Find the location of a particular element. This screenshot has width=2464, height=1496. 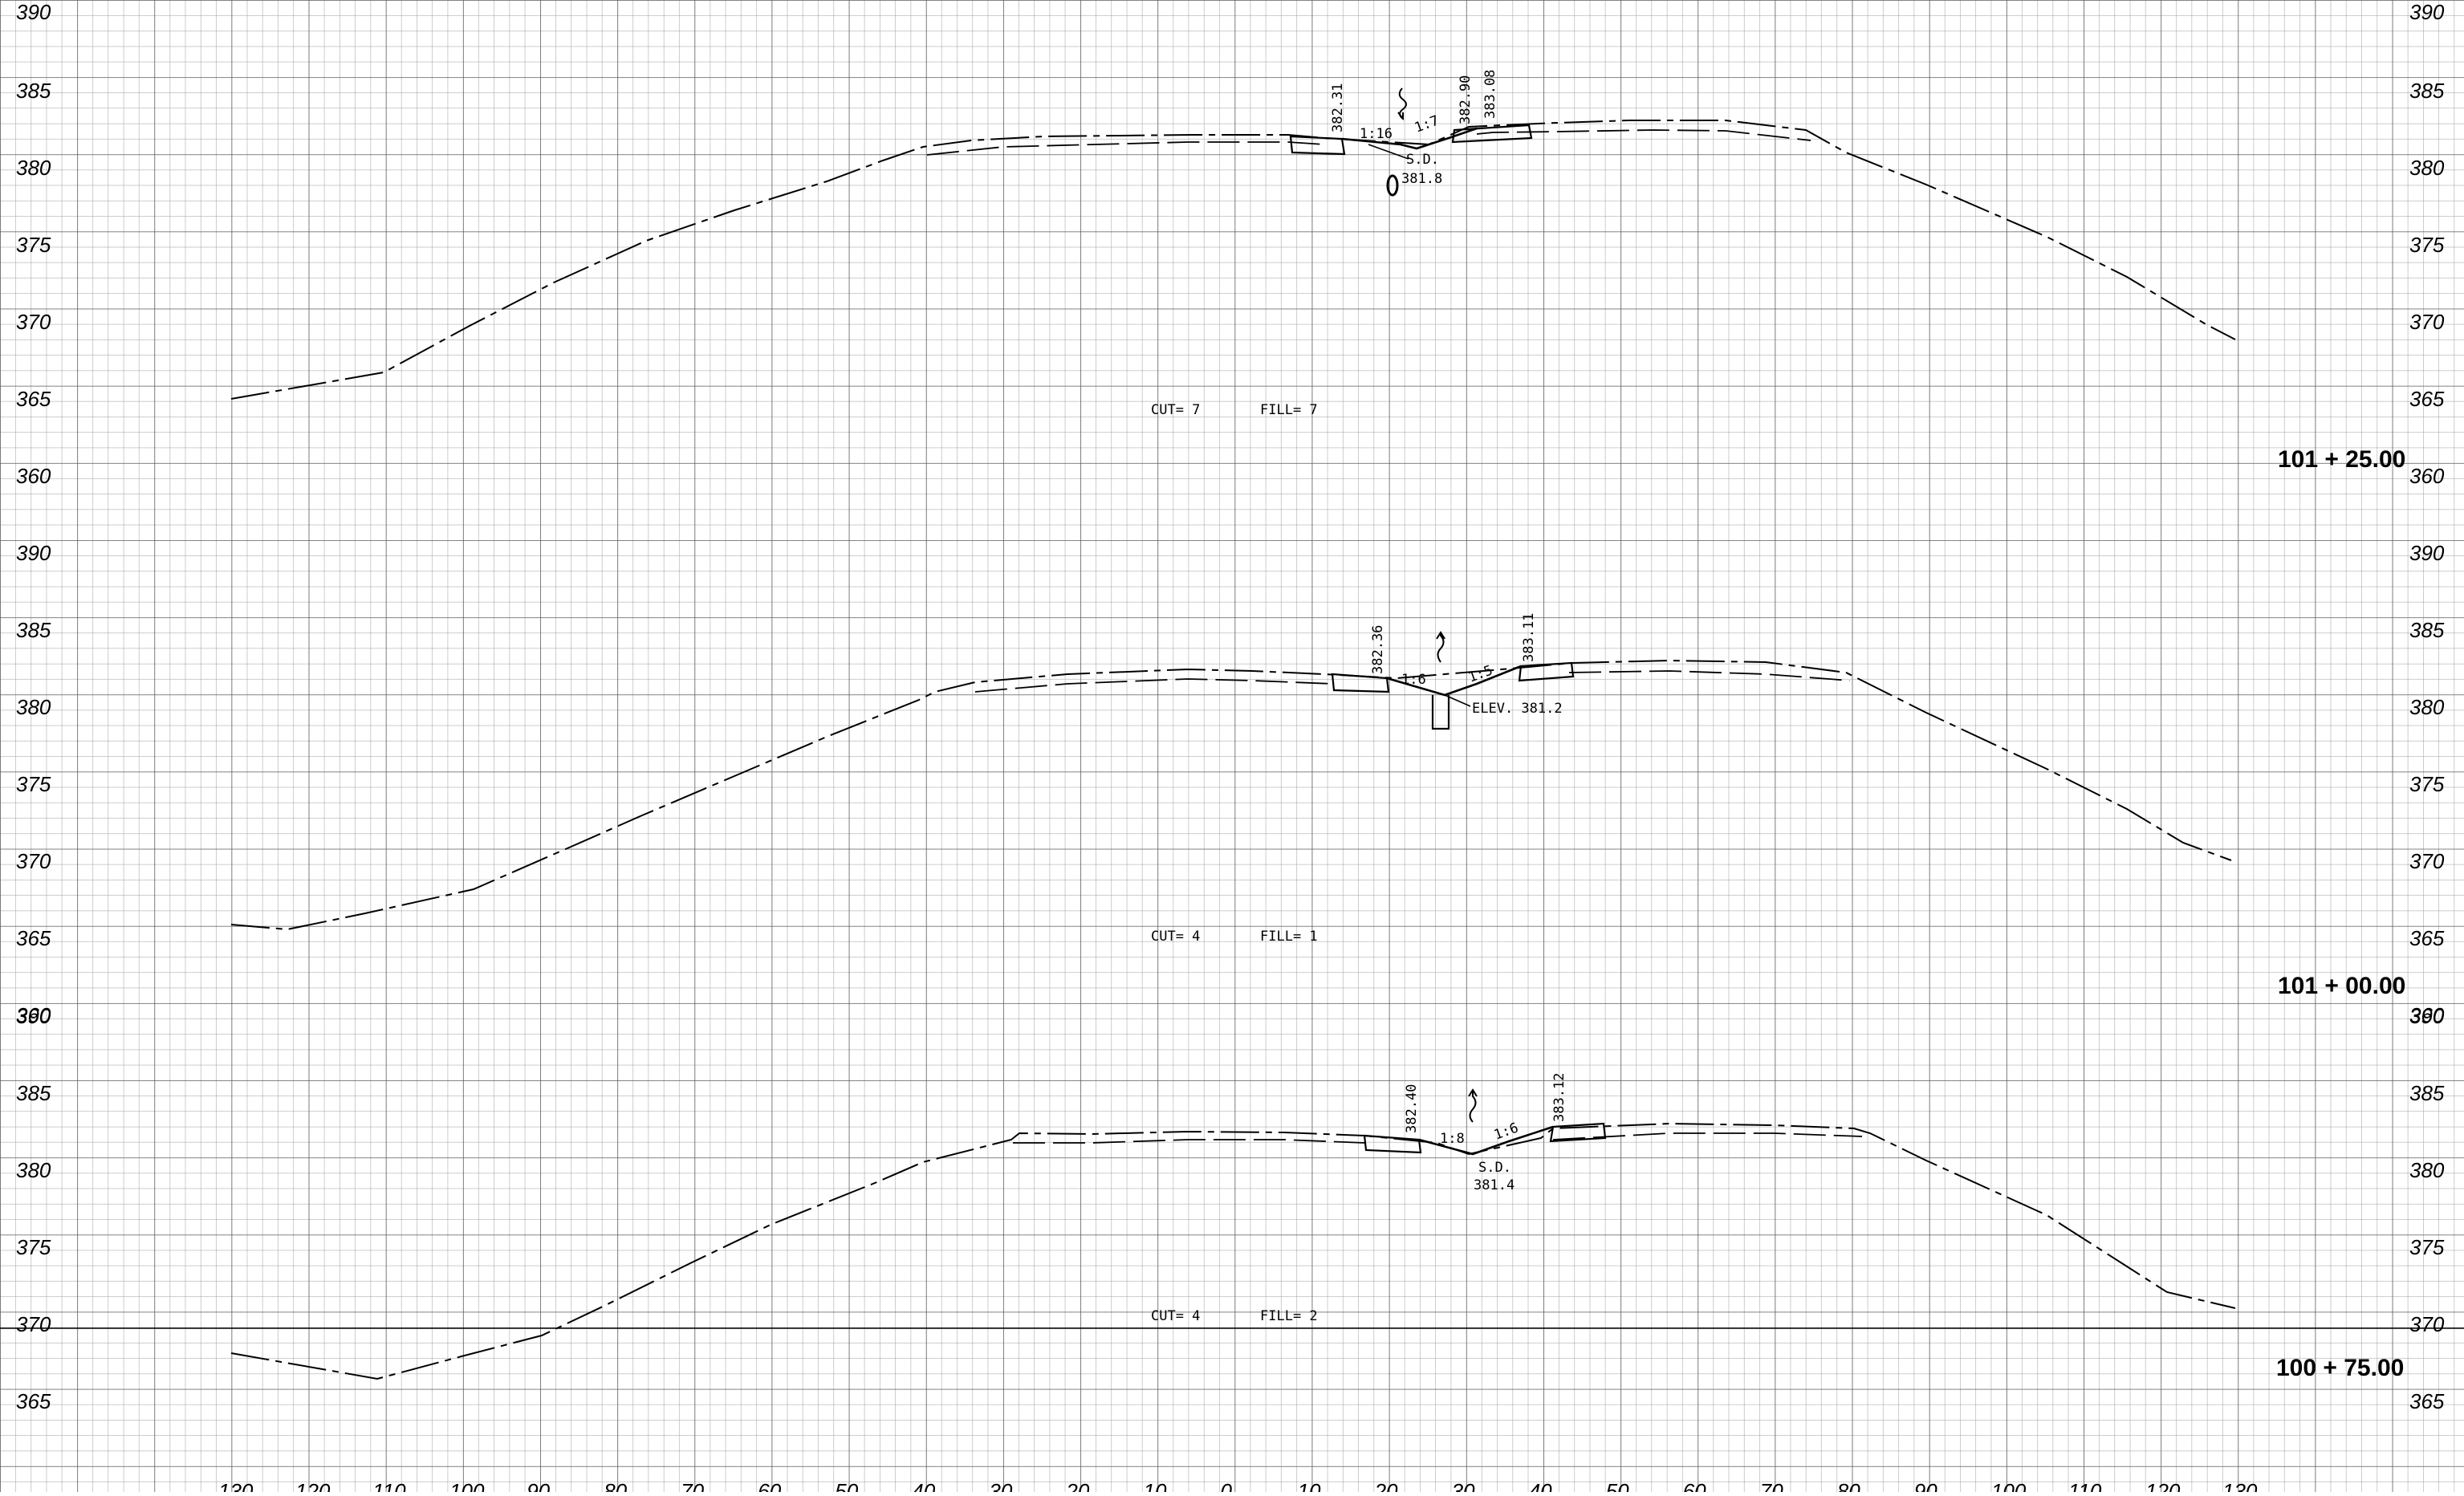

flow-arrow-icon is located at coordinates (1402, 104).